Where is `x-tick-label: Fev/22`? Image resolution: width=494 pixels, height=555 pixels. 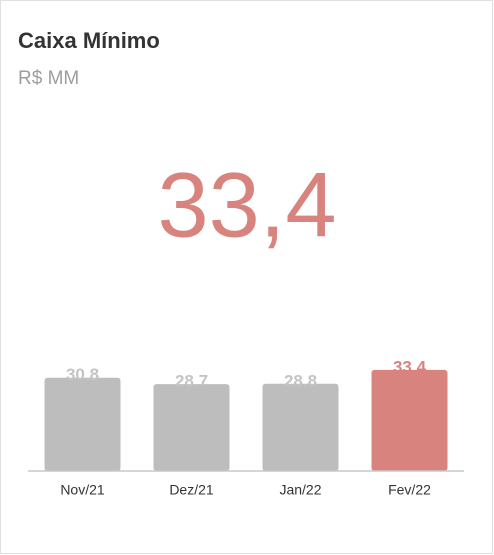 x-tick-label: Fev/22 is located at coordinates (409, 490).